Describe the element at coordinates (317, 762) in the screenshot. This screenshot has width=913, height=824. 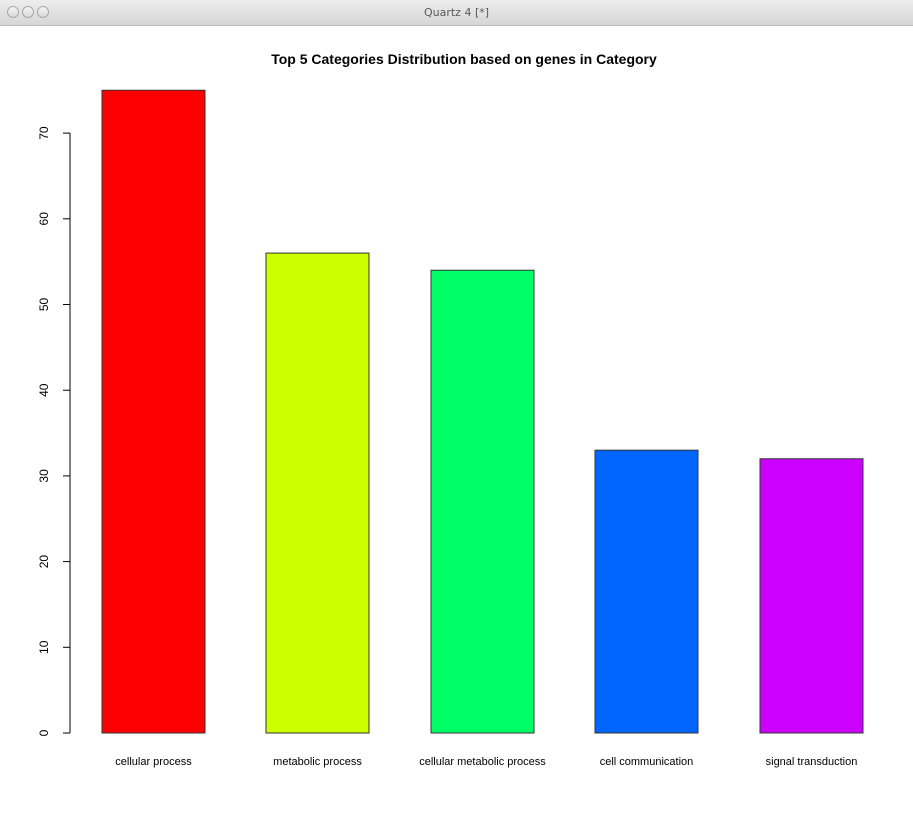
I see `x-category-label: metabolic process` at that location.